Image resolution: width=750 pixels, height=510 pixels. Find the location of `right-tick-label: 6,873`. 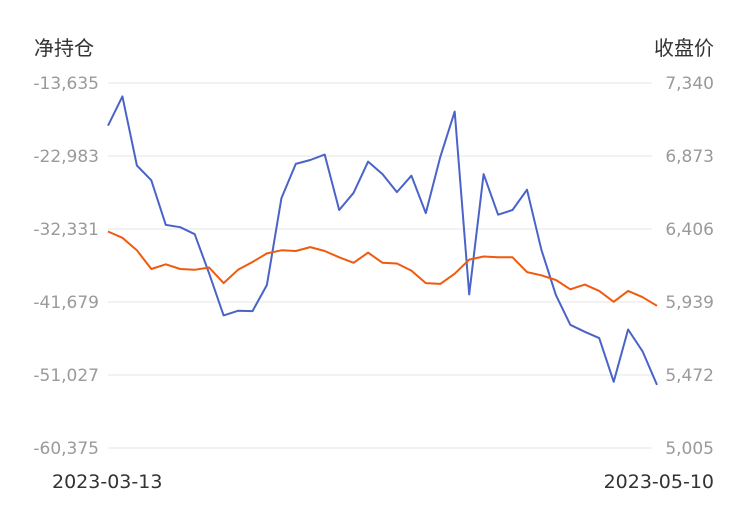

right-tick-label: 6,873 is located at coordinates (689, 157).